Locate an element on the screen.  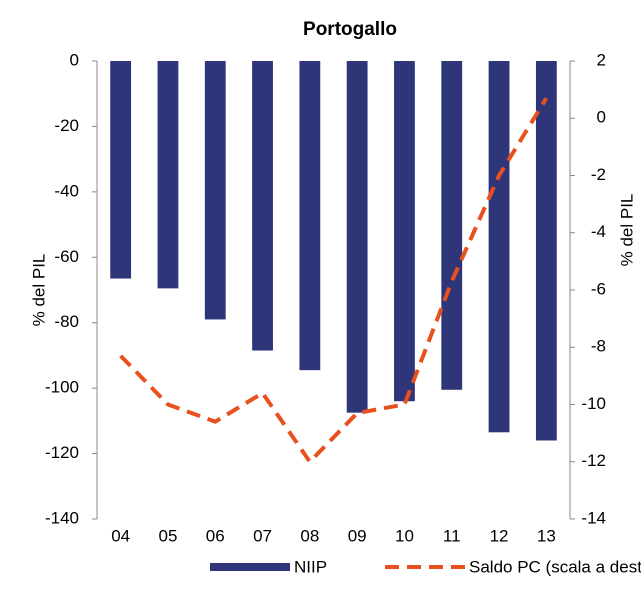
y-tick-label: -120 is located at coordinates (62, 452).